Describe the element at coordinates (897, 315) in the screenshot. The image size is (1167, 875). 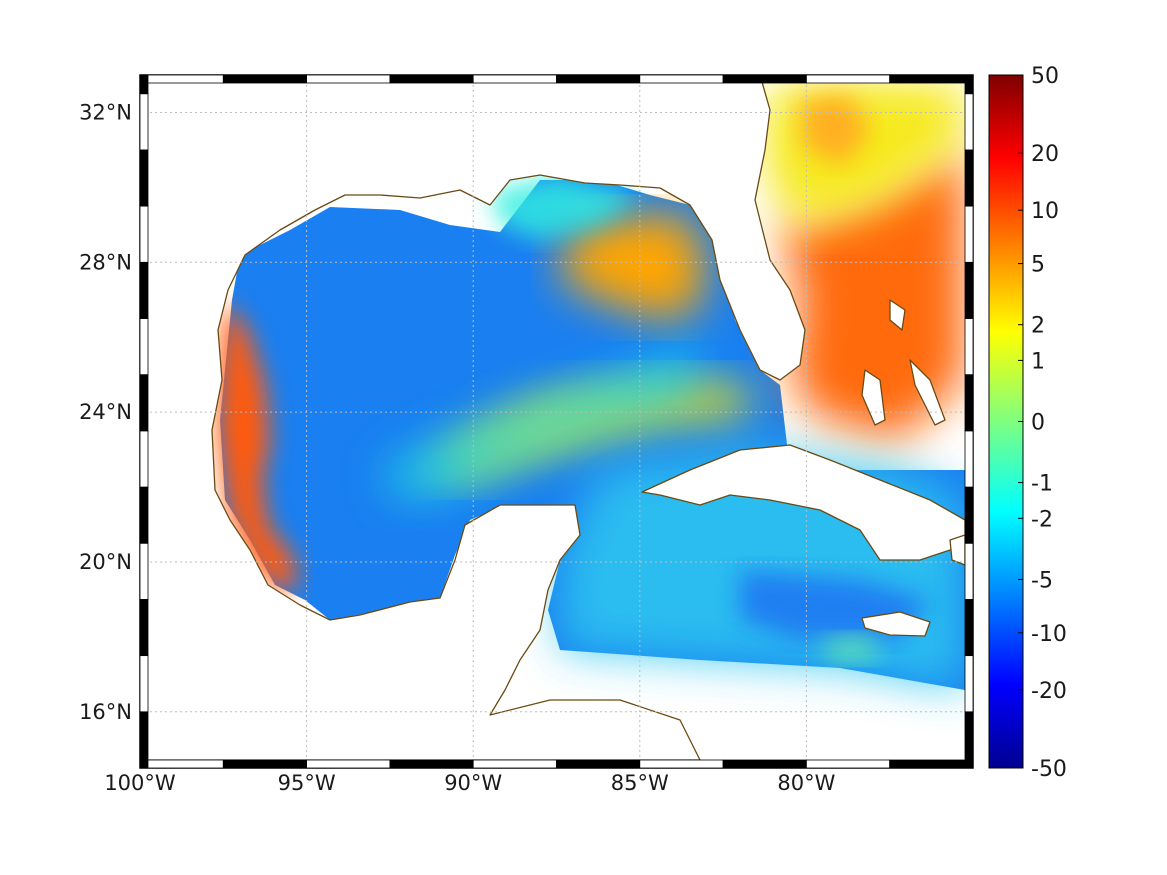
I see `bahamas-abaco` at that location.